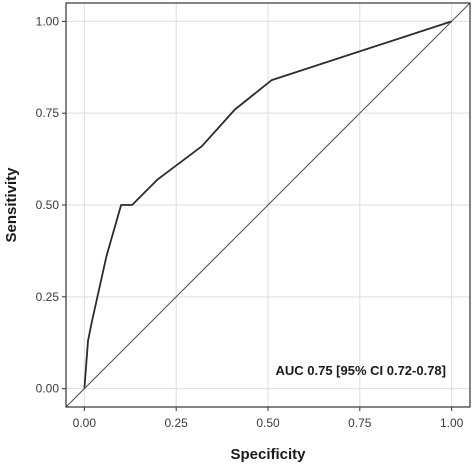  Describe the element at coordinates (48, 21) in the screenshot. I see `y-tick-label: 1.00` at that location.